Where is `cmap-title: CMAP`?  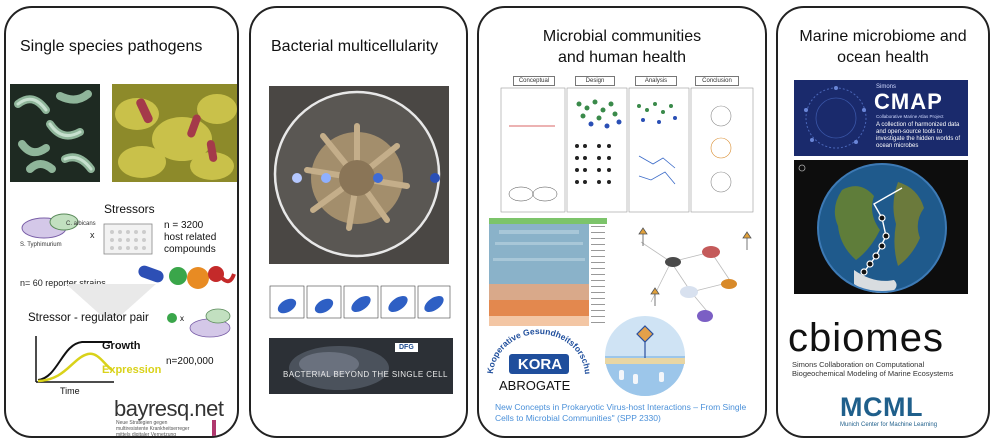
cmap-title: CMAP is located at coordinates (908, 101).